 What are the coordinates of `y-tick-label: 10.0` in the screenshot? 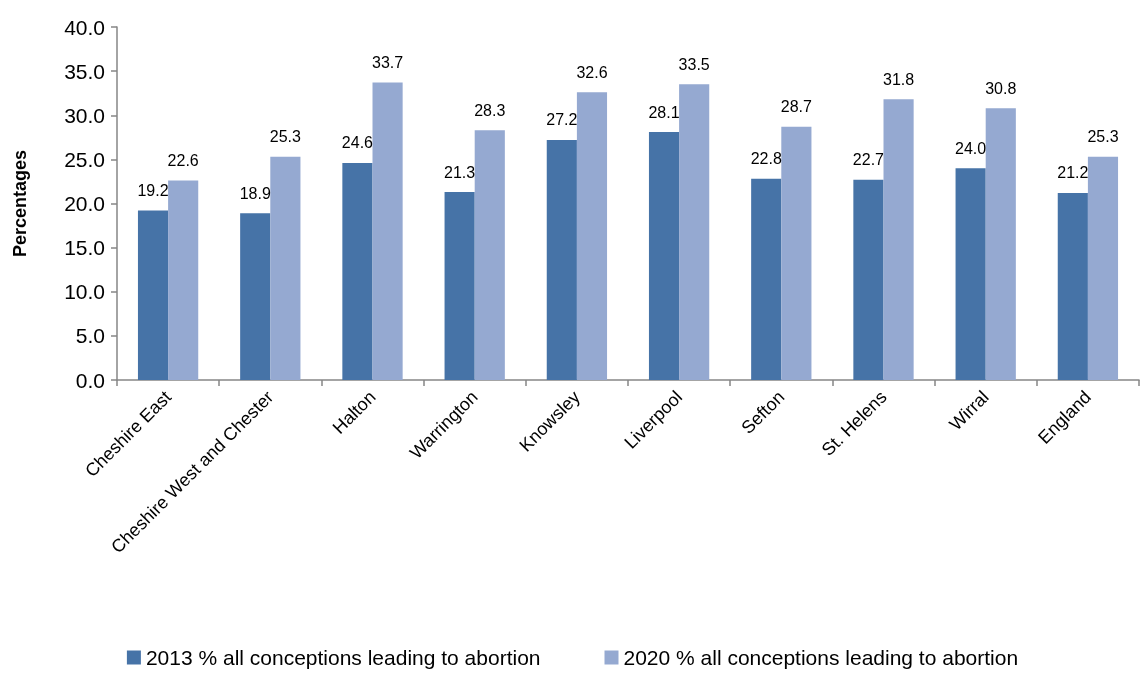 It's located at (84, 292).